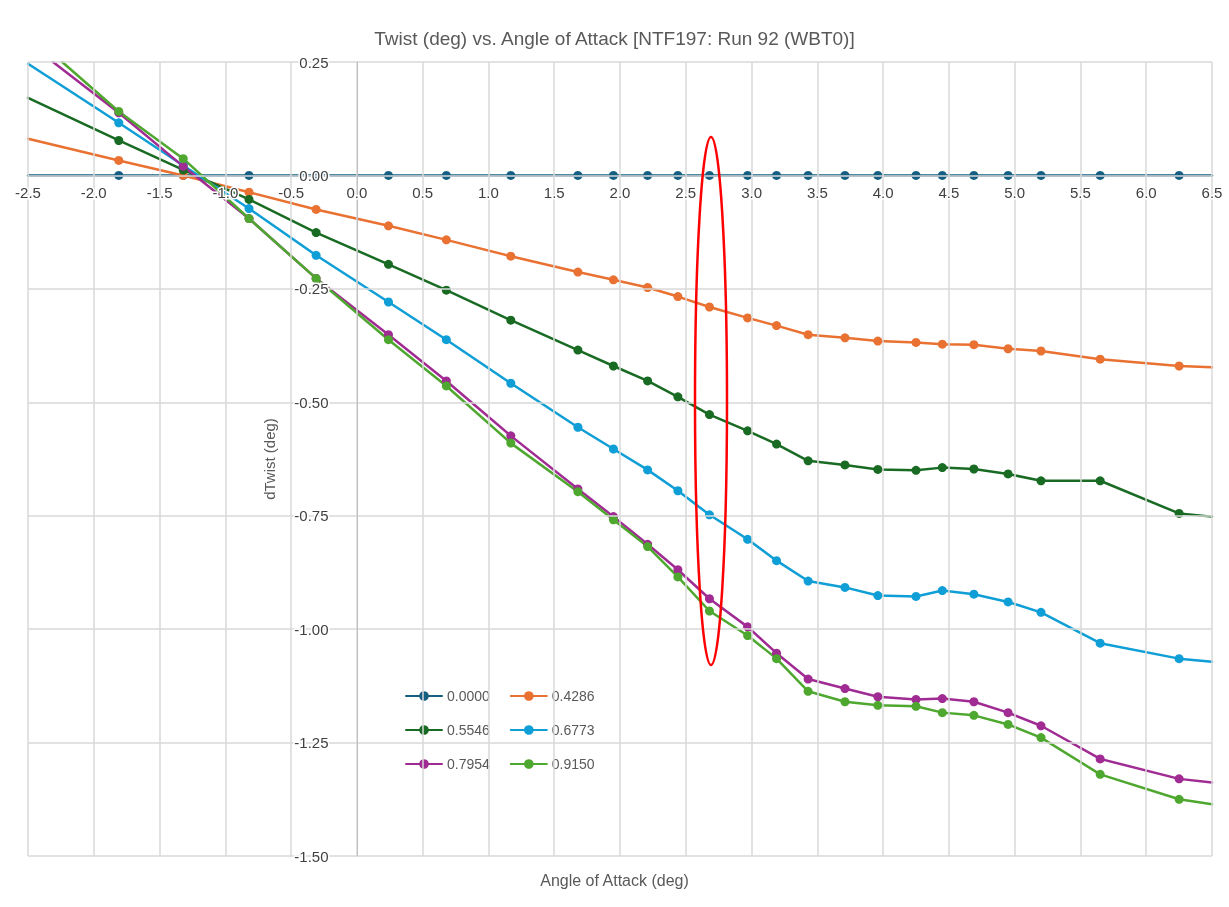 The image size is (1229, 907). I want to click on x-tick-label: 6.0, so click(1146, 193).